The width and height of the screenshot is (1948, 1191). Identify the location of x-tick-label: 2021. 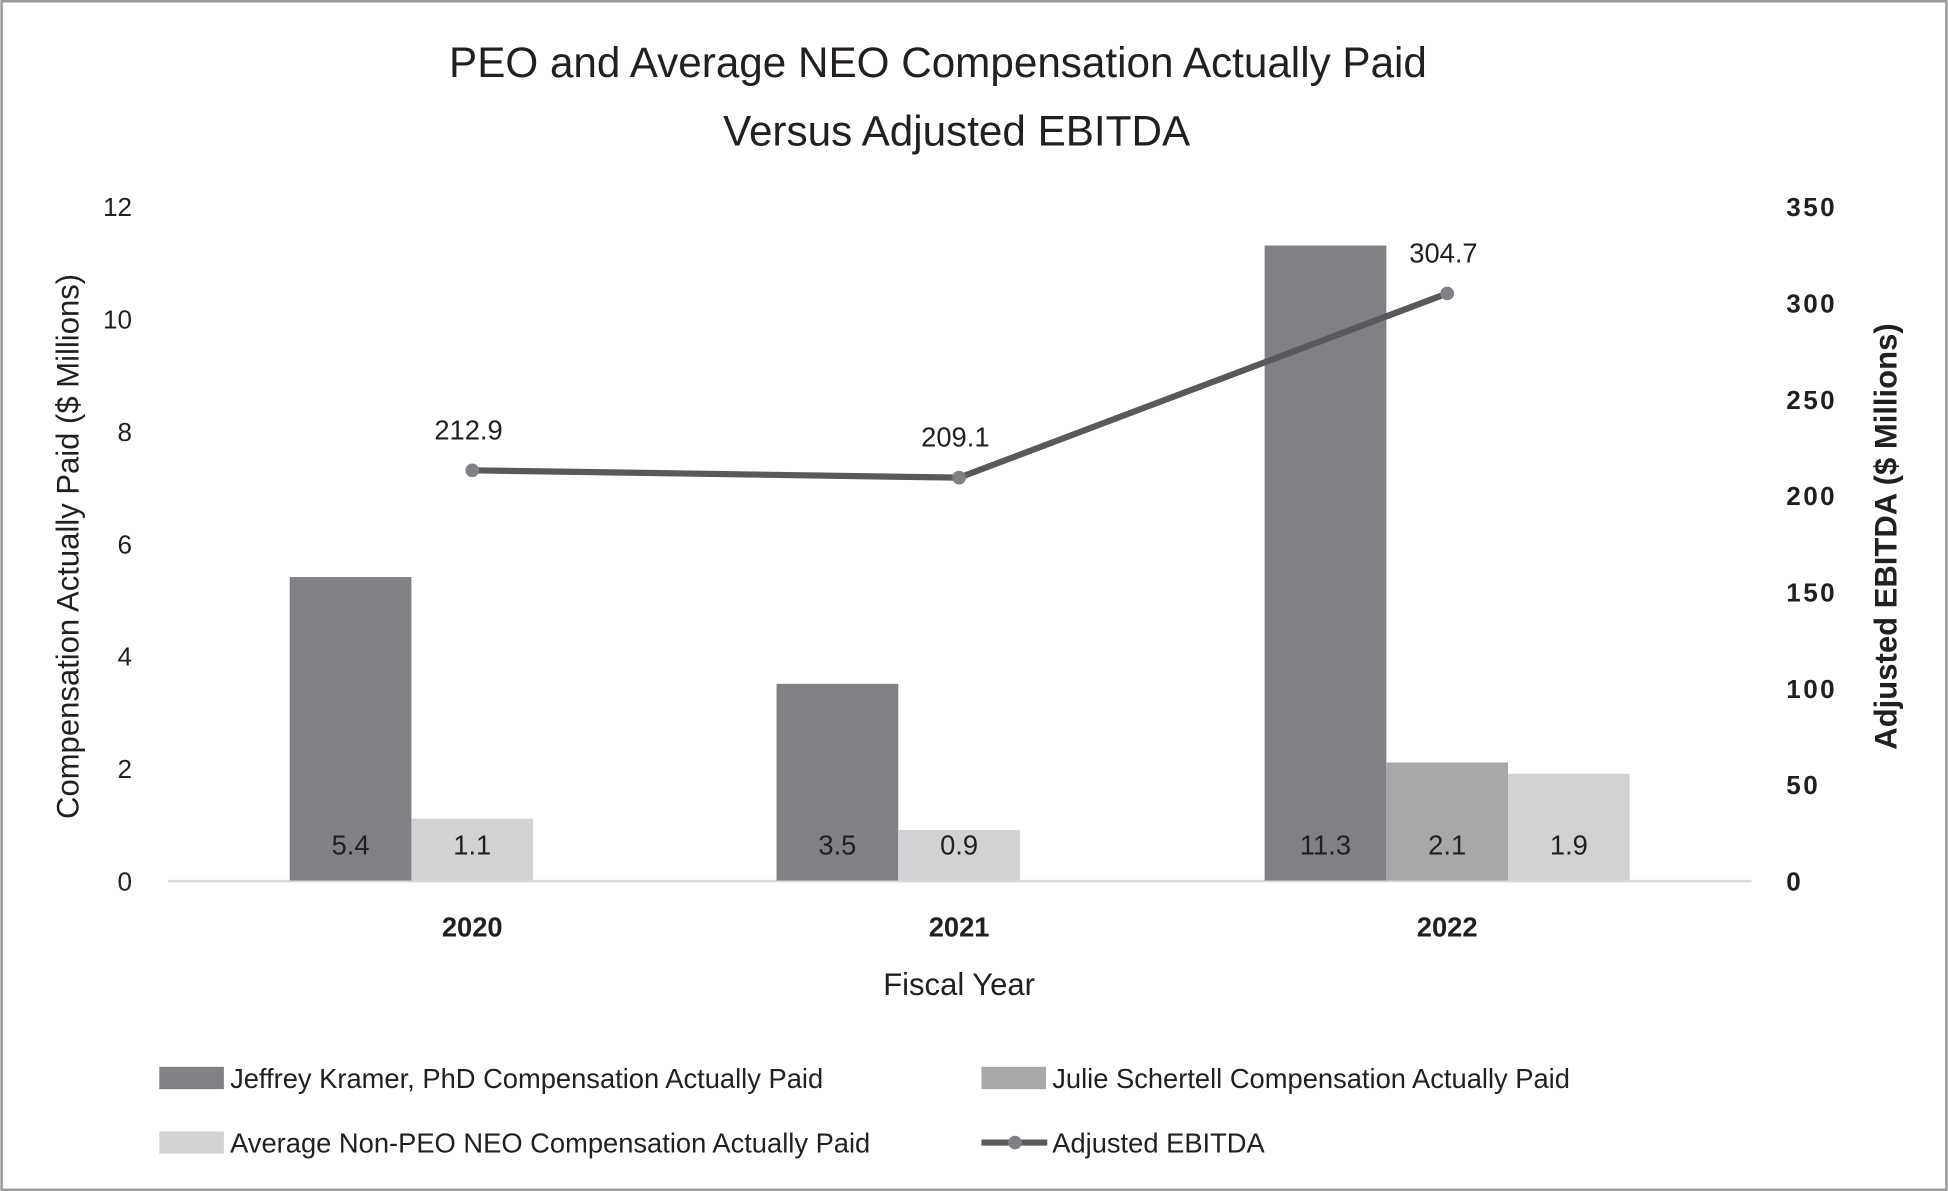
(959, 926).